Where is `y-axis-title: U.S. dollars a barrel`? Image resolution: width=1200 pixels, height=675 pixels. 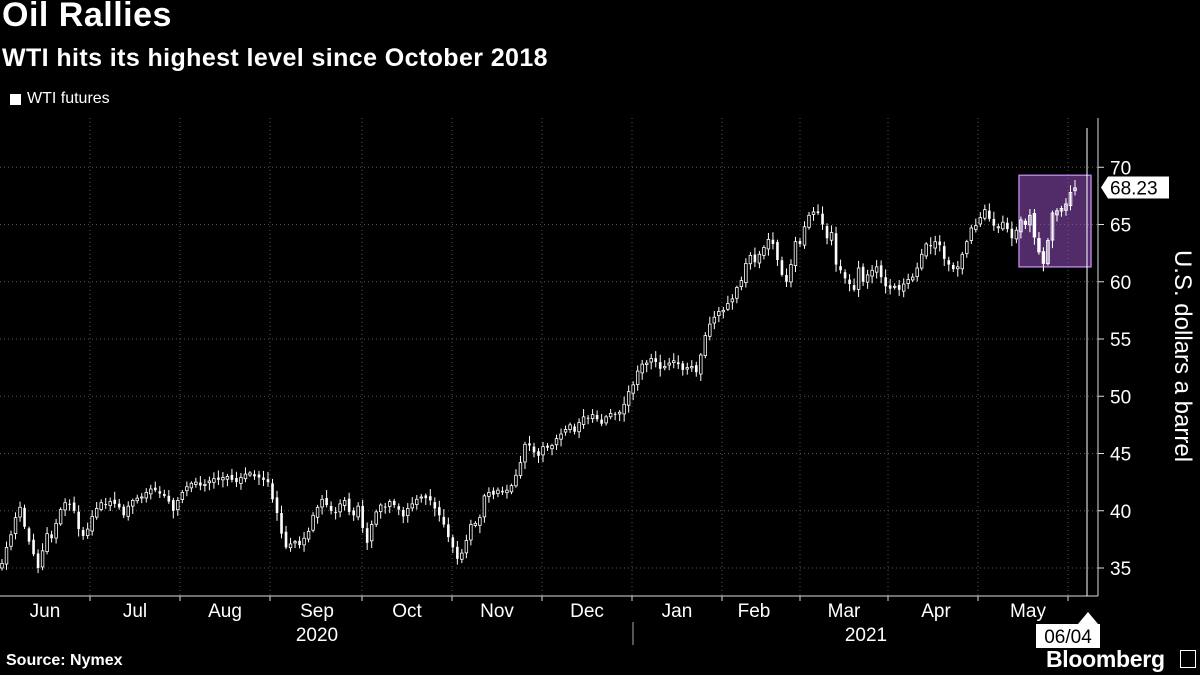 y-axis-title: U.S. dollars a barrel is located at coordinates (1182, 356).